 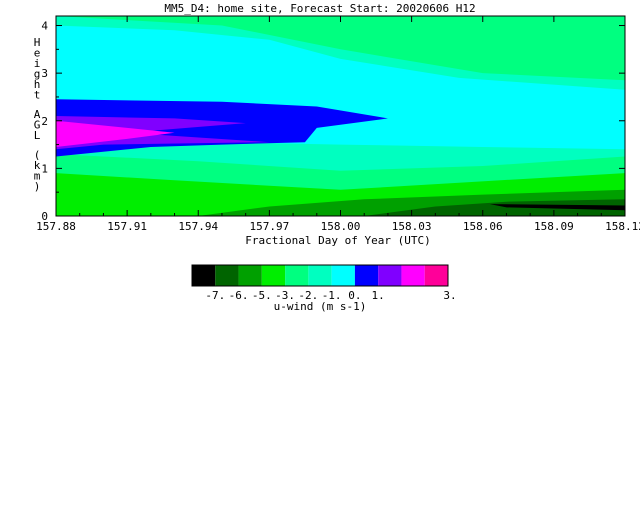 What do you see at coordinates (44, 26) in the screenshot?
I see `y-tick-label: 4` at bounding box center [44, 26].